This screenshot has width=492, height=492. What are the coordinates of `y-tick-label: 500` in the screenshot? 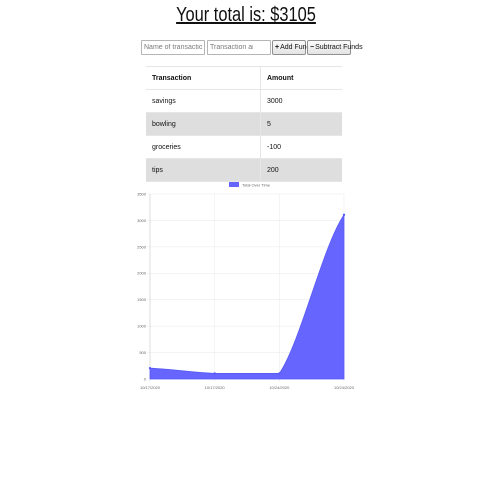 It's located at (142, 352).